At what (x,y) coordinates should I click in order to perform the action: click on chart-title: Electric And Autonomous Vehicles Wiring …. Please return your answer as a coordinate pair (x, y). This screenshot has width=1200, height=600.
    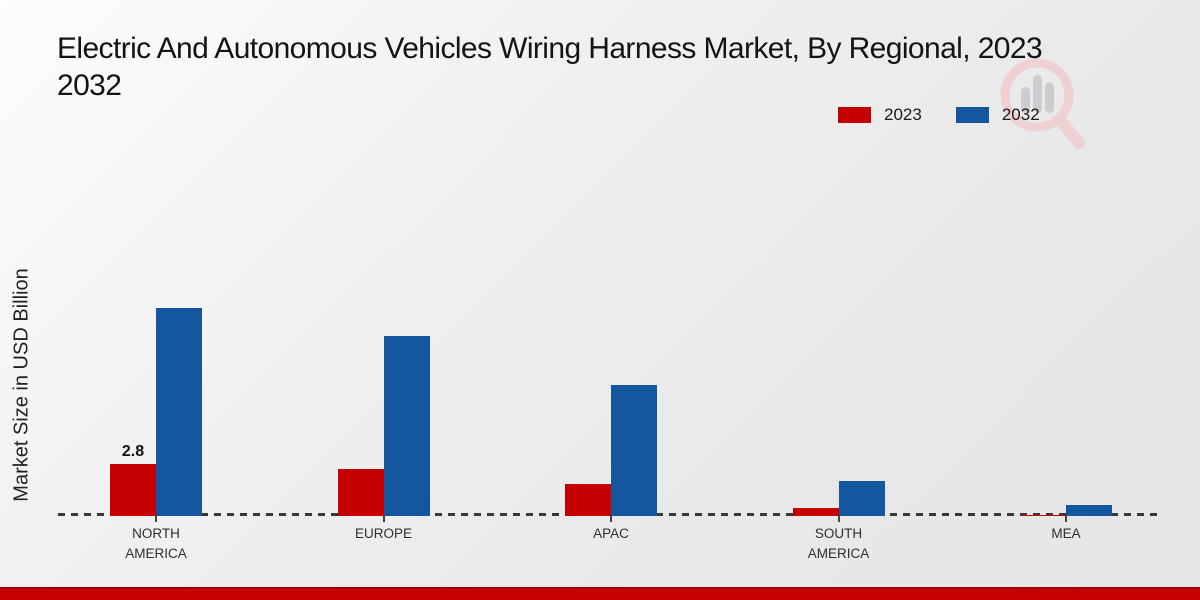
    Looking at the image, I should click on (612, 67).